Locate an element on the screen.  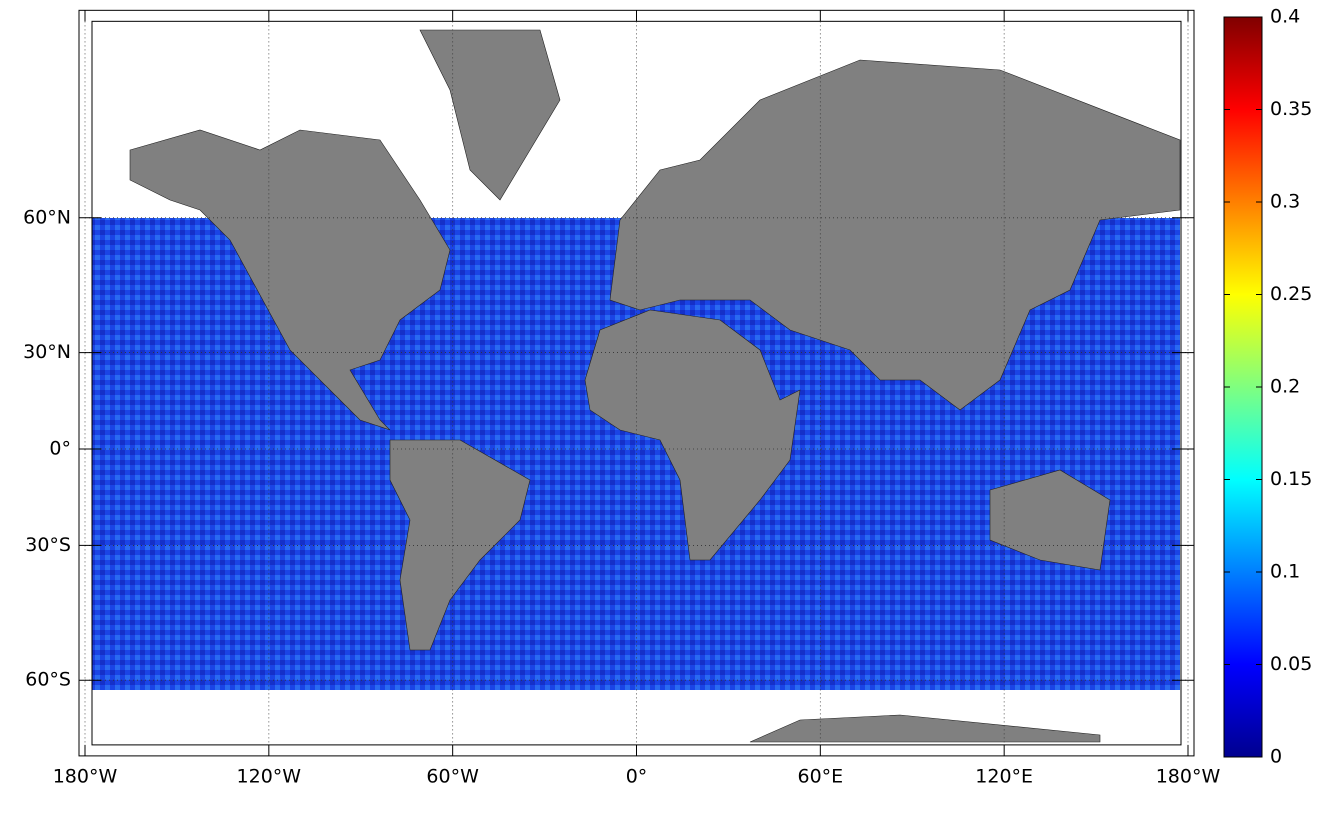
africa is located at coordinates (692, 435).